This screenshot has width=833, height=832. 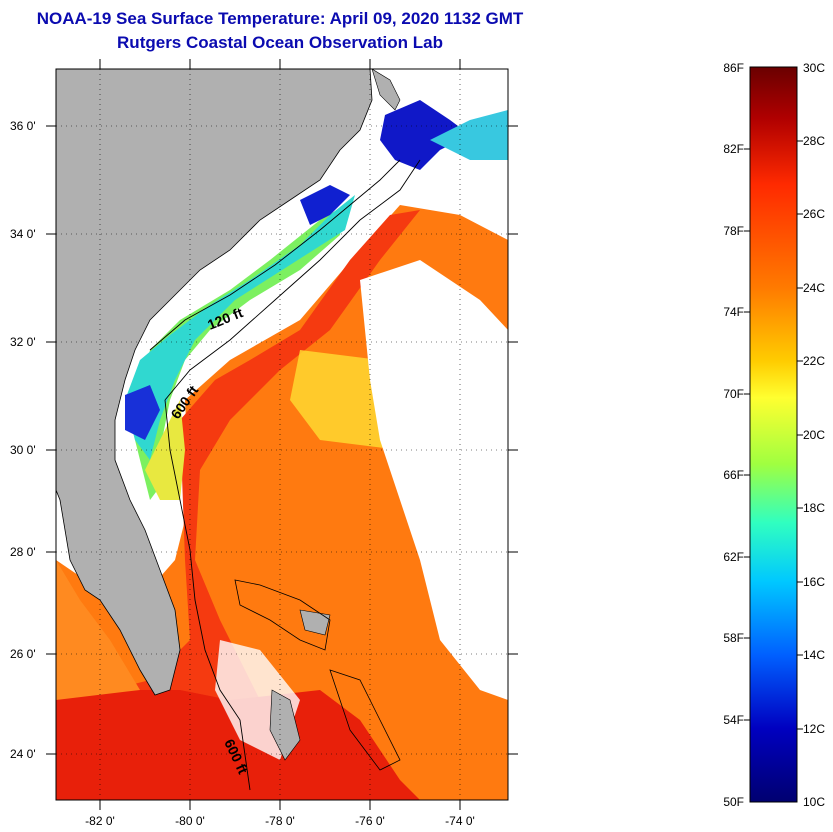 What do you see at coordinates (23, 234) in the screenshot?
I see `lat-label-34: 34 0'` at bounding box center [23, 234].